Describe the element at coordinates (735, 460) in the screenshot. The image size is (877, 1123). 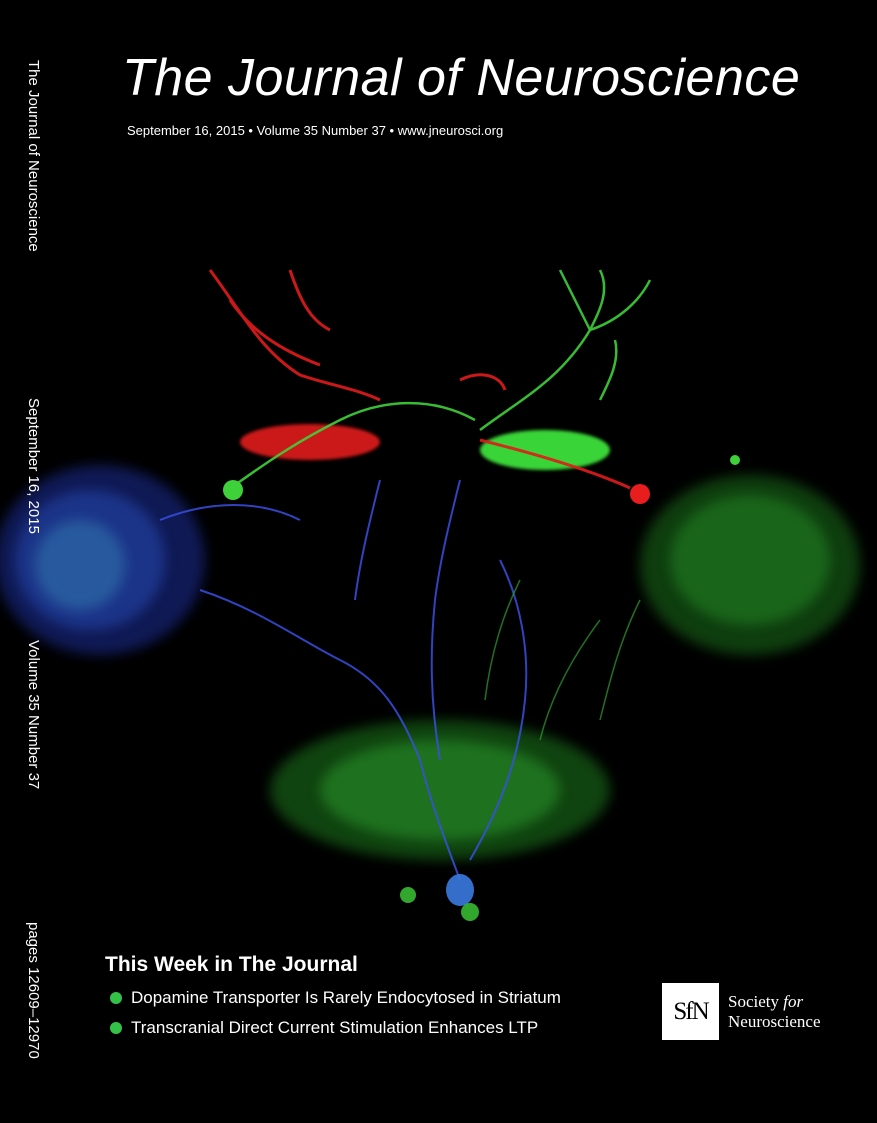
I see `green-soma-right` at that location.